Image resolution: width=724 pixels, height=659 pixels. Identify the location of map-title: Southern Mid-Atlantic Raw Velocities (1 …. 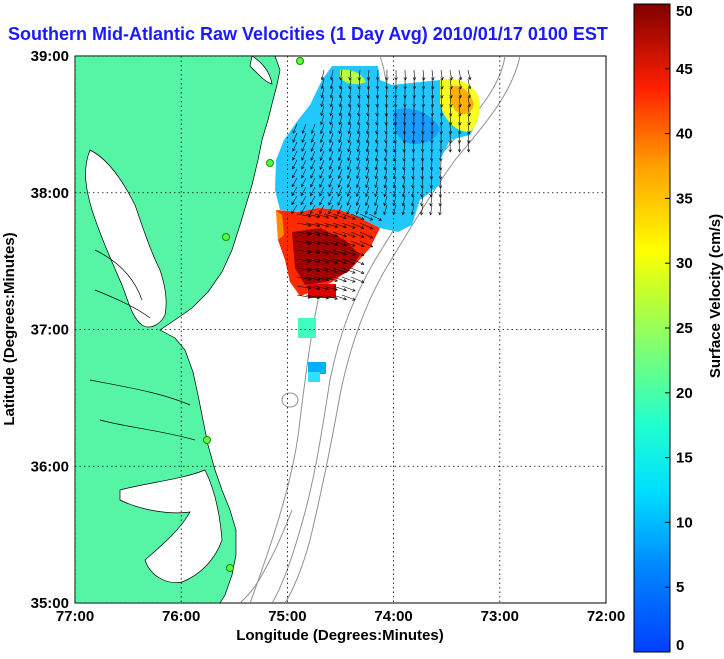
(308, 34).